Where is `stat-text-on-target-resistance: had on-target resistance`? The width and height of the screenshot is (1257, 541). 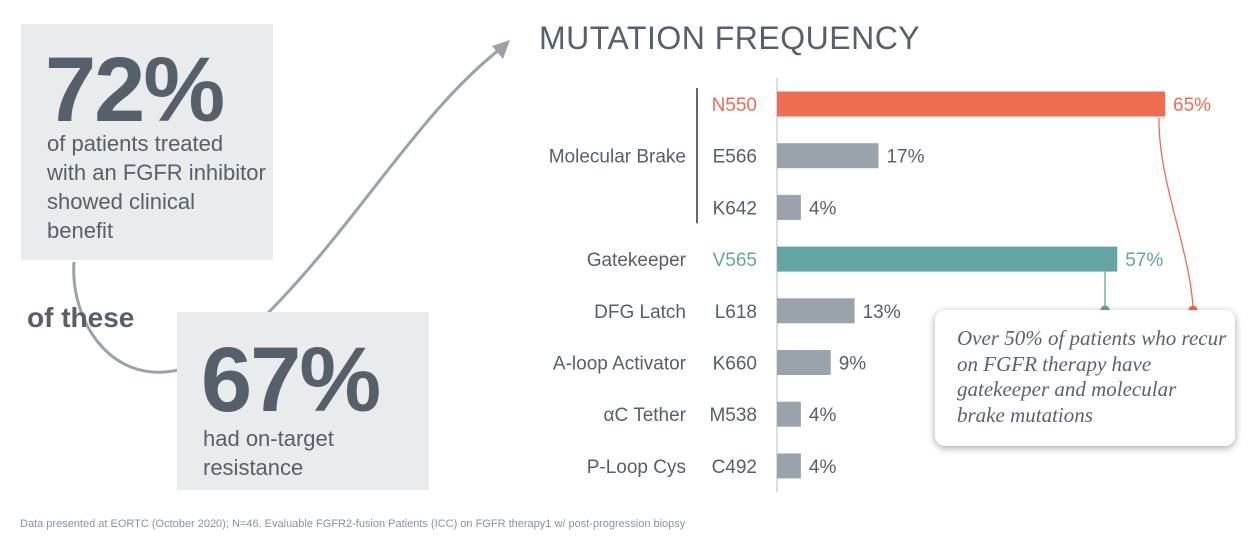
stat-text-on-target-resistance: had on-target resistance is located at coordinates (268, 453).